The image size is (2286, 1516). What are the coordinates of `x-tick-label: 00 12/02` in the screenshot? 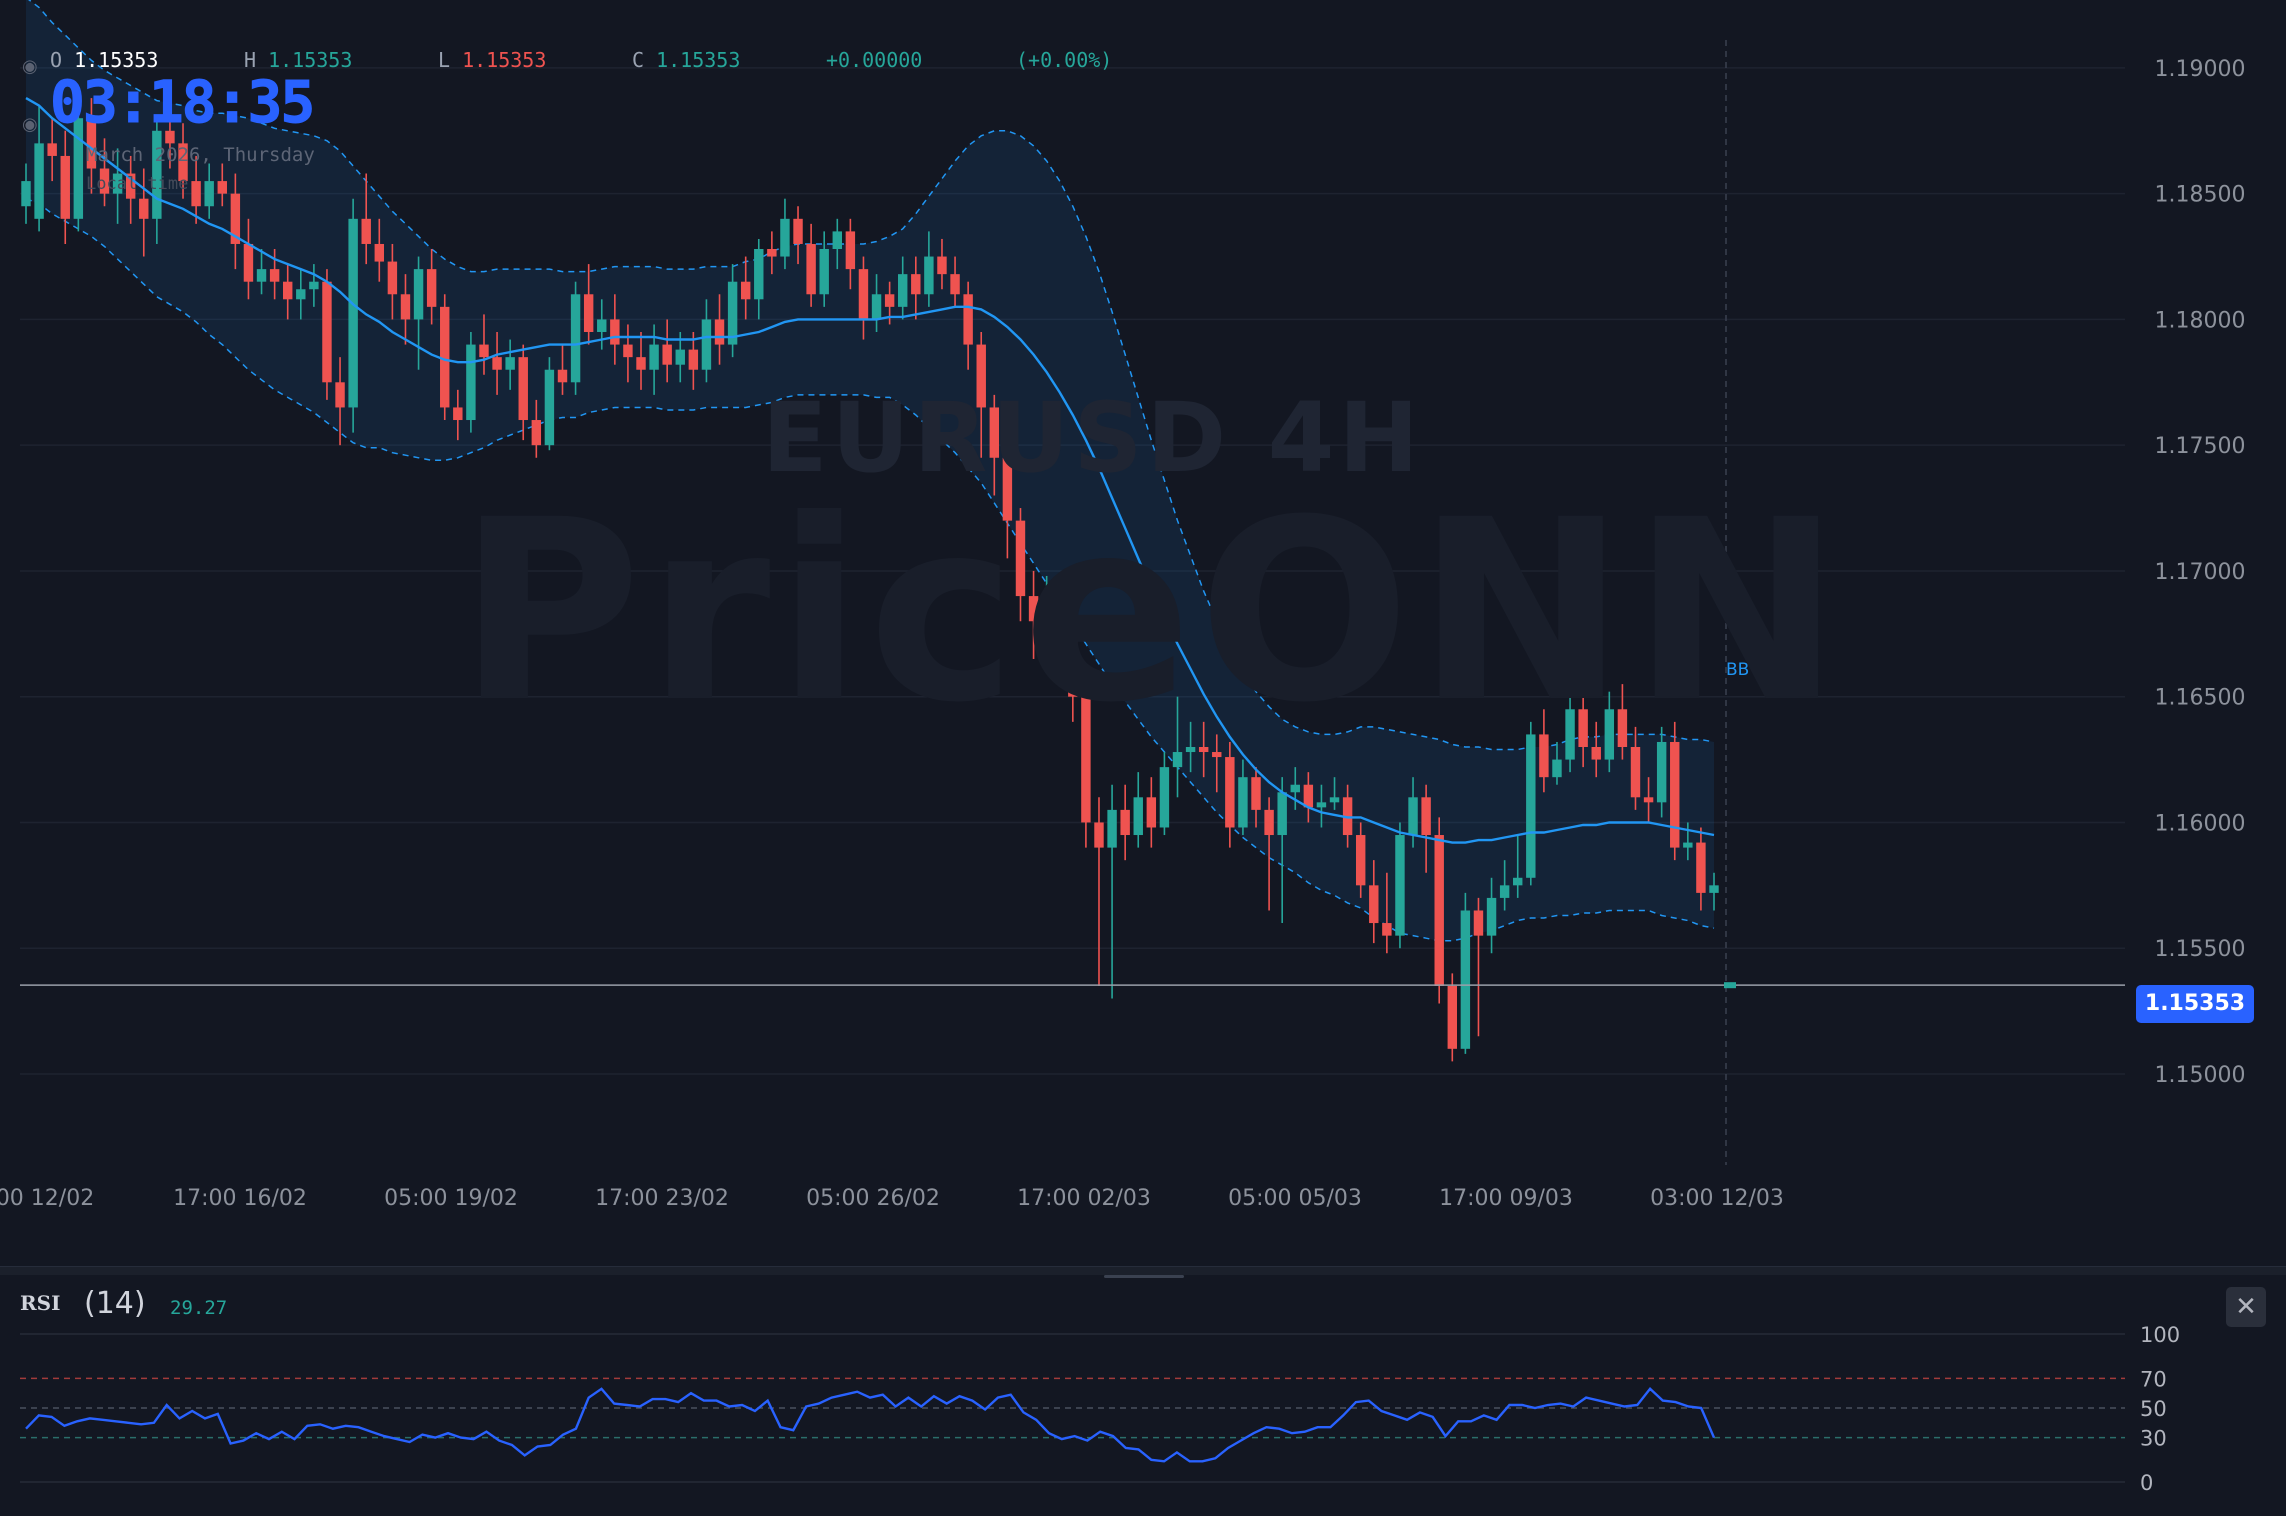 It's located at (47, 1198).